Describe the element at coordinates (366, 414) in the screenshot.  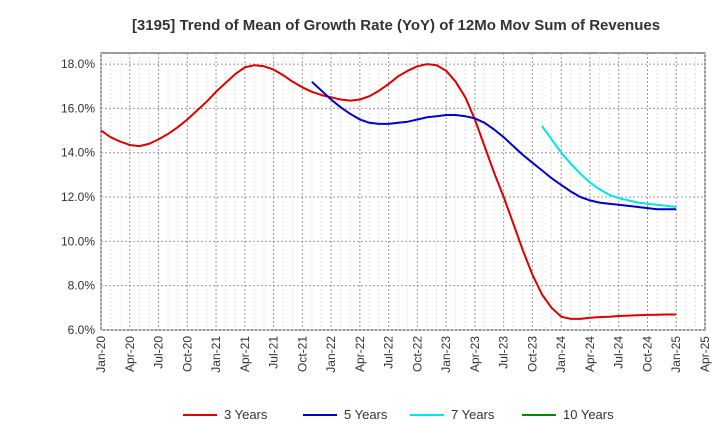
I see `legend-label: 5 Years` at that location.